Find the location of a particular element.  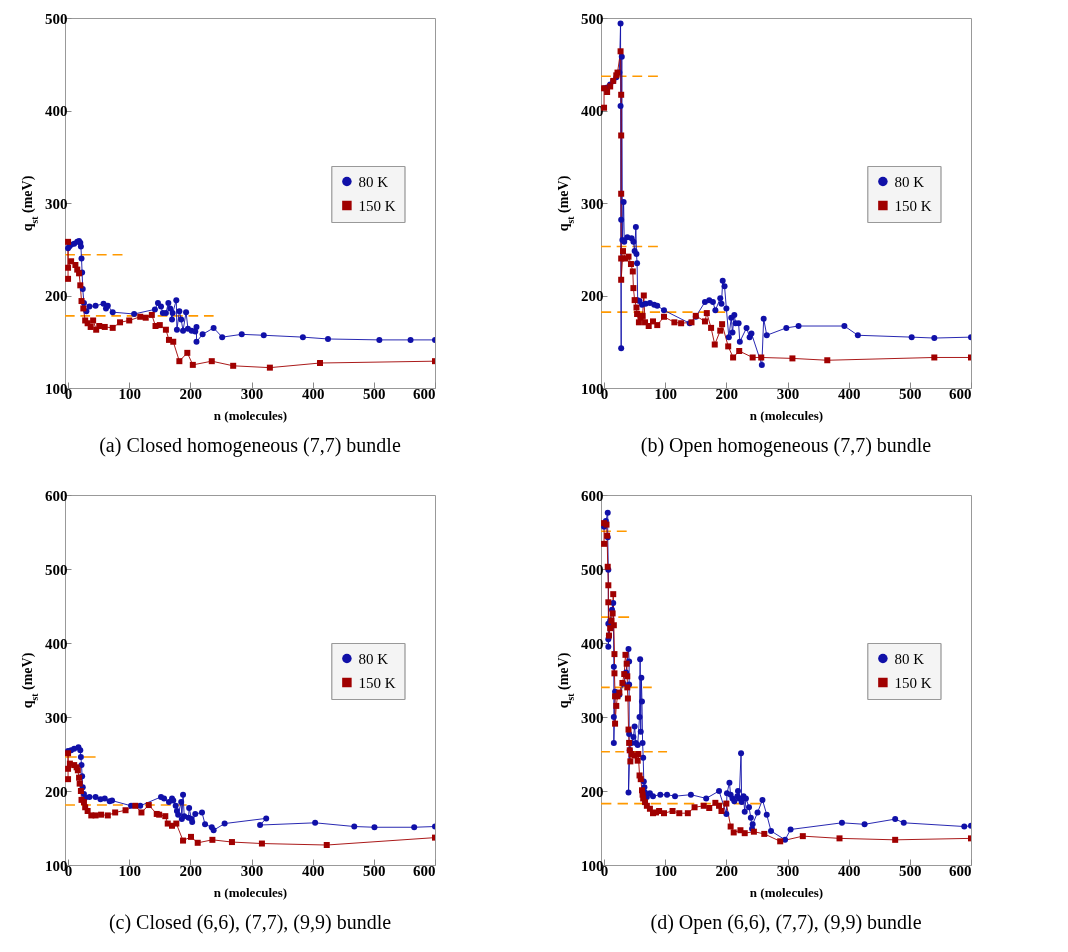

text: (b) Open homogeneous (7,7) bundle is located at coordinates (786, 445).